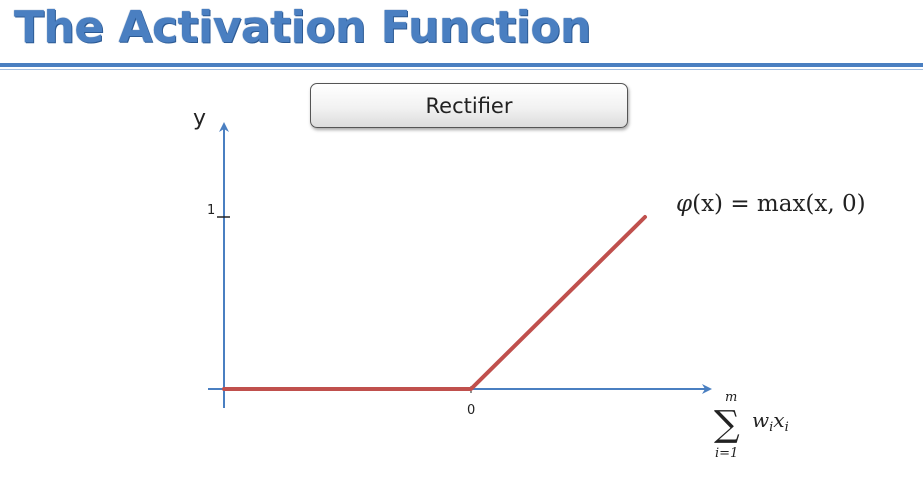 The image size is (923, 486). What do you see at coordinates (726, 453) in the screenshot?
I see `sum-lower-limit: i=1` at bounding box center [726, 453].